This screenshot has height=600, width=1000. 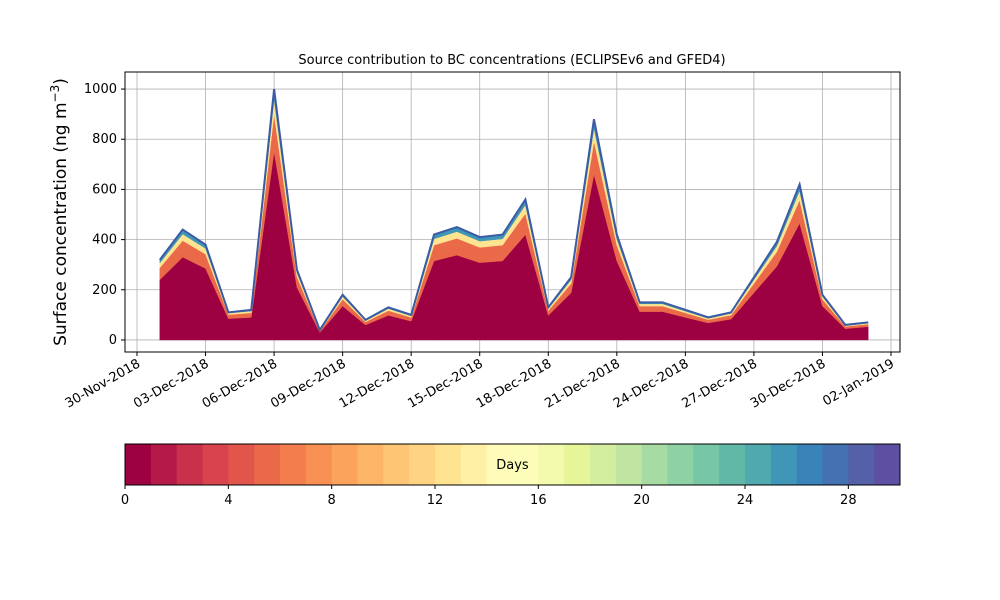 What do you see at coordinates (641, 500) in the screenshot?
I see `colorbar-tick-label: 20` at bounding box center [641, 500].